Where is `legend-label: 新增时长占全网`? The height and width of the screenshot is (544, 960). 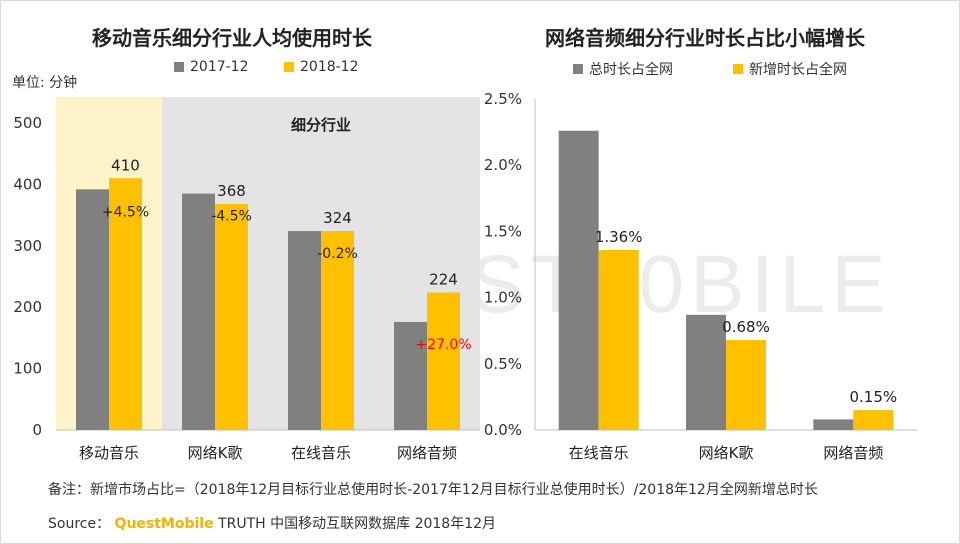 legend-label: 新增时长占全网 is located at coordinates (798, 70).